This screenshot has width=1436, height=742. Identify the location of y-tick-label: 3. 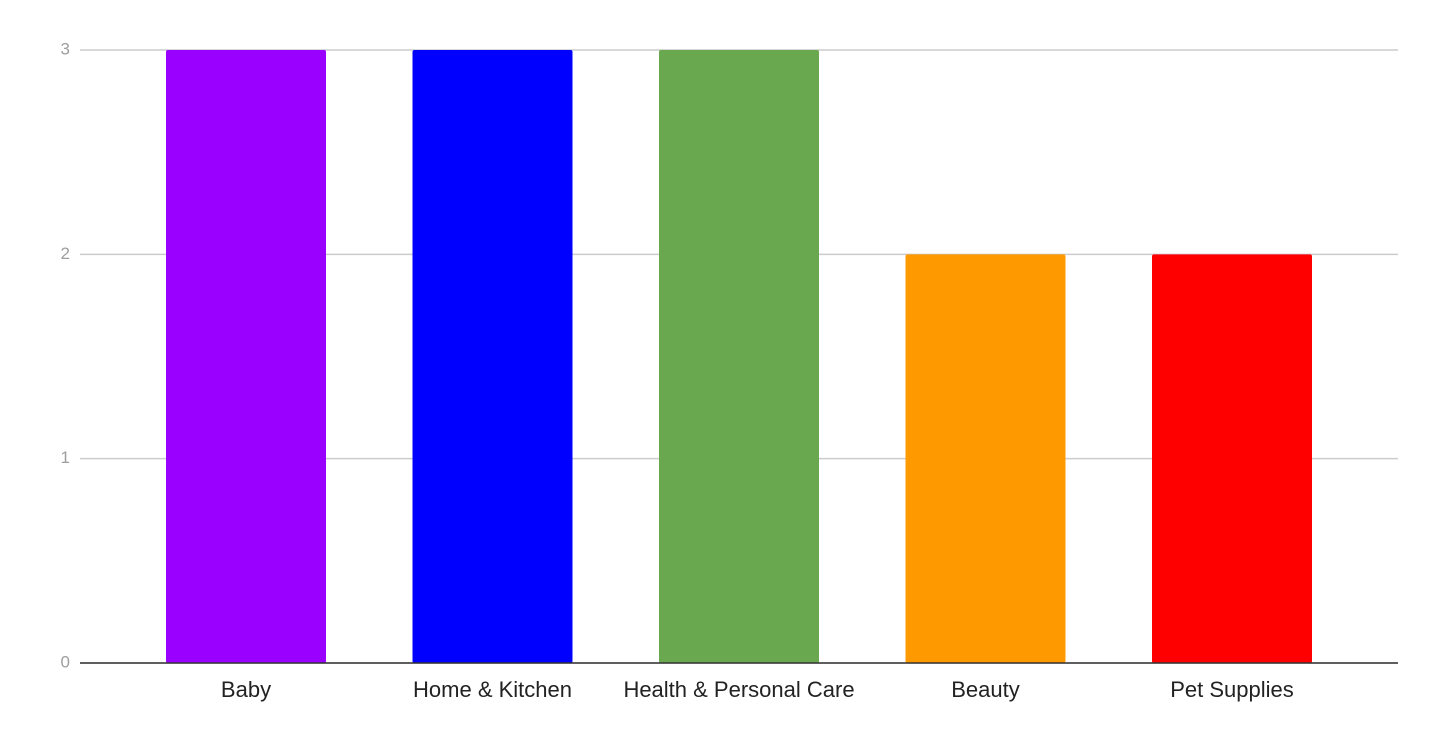
(65, 48).